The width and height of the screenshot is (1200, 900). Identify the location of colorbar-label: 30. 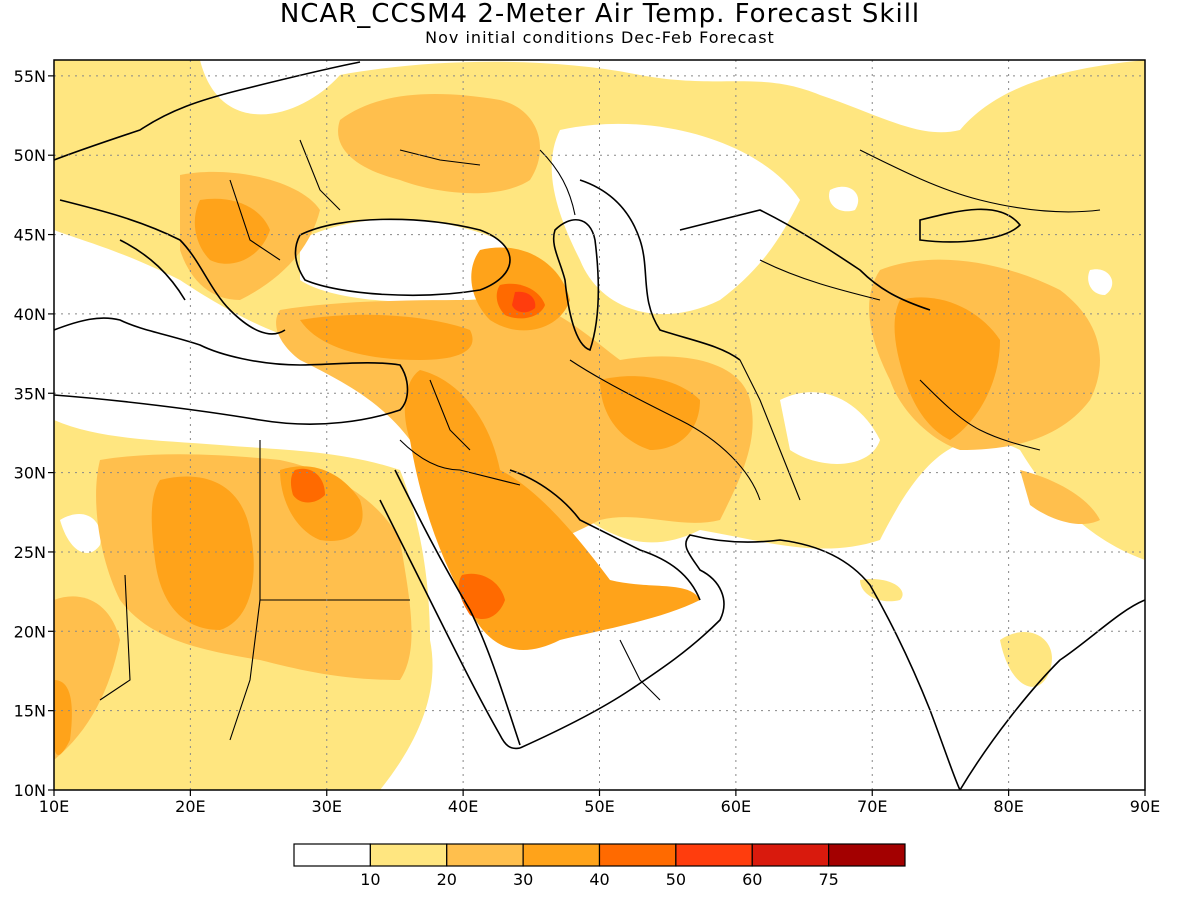
(523, 879).